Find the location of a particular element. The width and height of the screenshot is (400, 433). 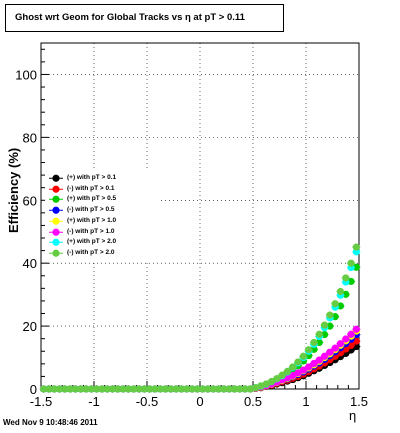

timestamp: Wed Nov 9 10:48:46 2011 is located at coordinates (50, 422).